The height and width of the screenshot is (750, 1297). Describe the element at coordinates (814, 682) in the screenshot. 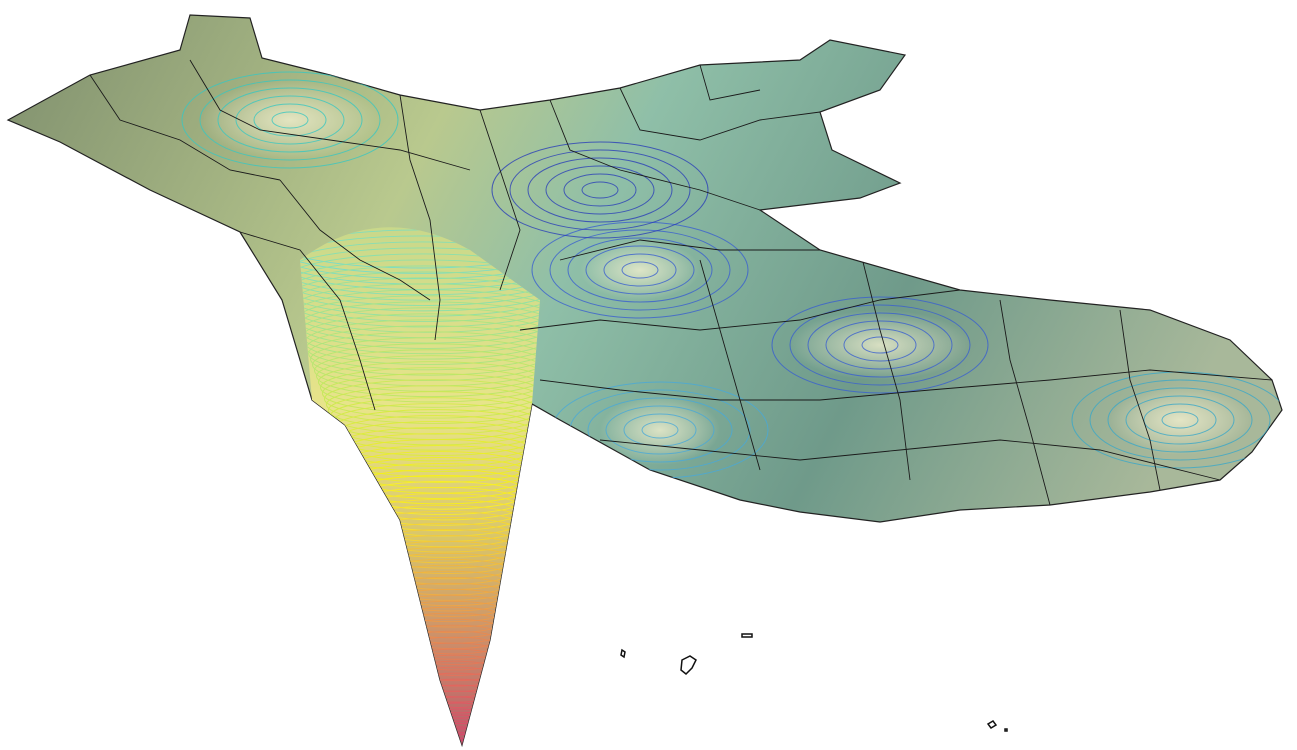

I see `islands` at that location.